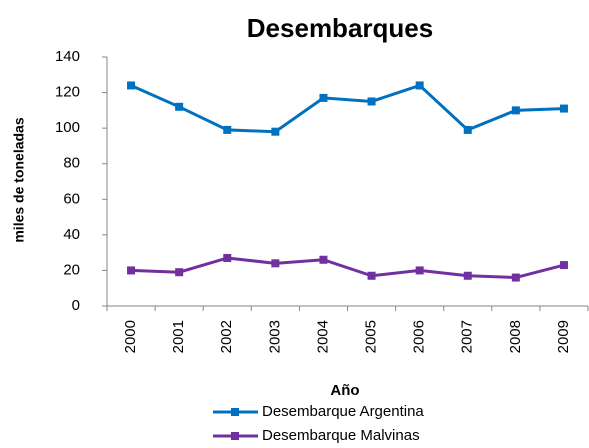  I want to click on x-tick-label: 2005, so click(371, 336).